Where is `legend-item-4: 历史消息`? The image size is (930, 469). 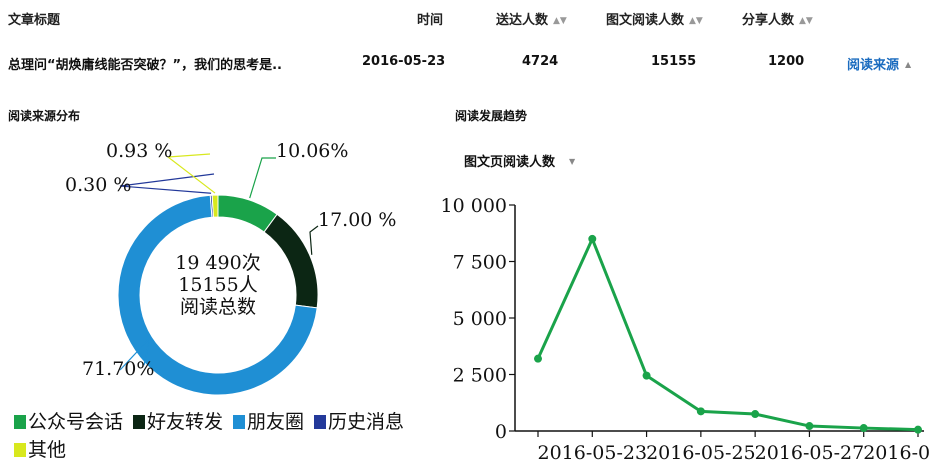
legend-item-4: 历史消息 is located at coordinates (359, 422).